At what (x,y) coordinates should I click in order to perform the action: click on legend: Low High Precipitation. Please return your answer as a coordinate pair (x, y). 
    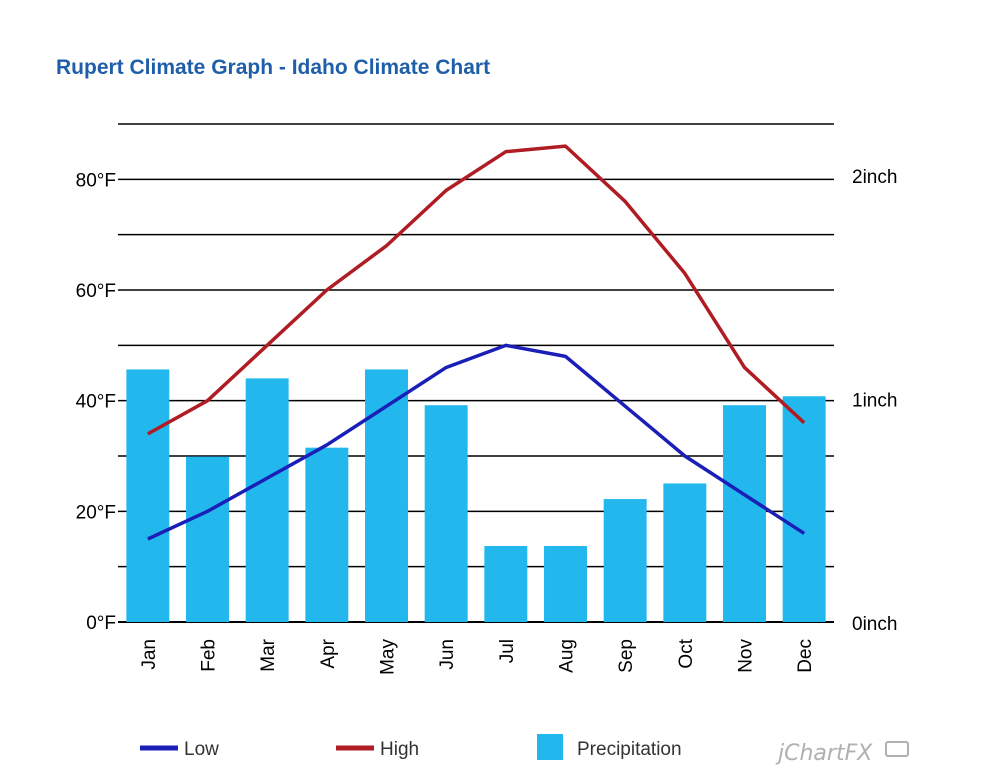
    Looking at the image, I should click on (411, 747).